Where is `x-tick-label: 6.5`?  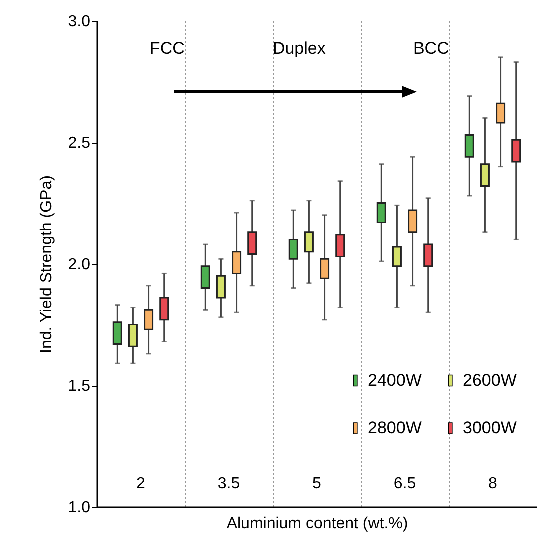
x-tick-label: 6.5 is located at coordinates (405, 484).